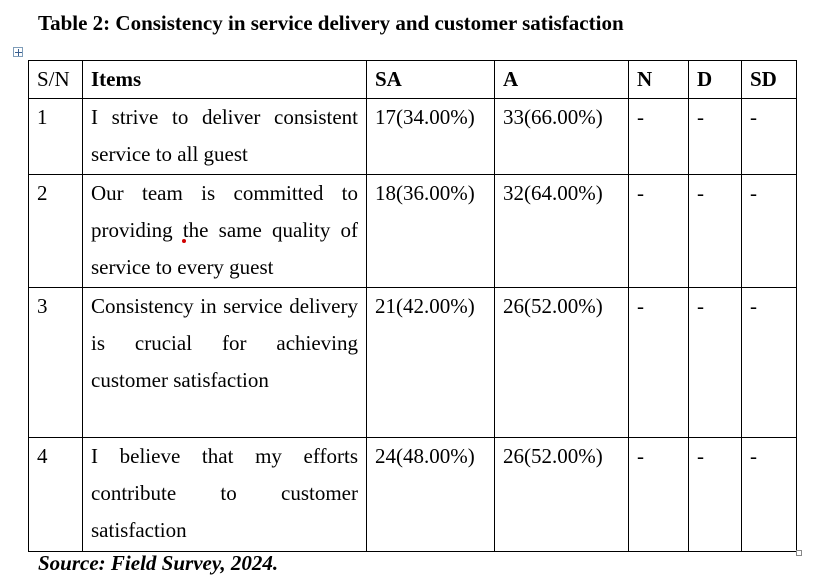  Describe the element at coordinates (799, 553) in the screenshot. I see `table-resize-handle-icon` at that location.